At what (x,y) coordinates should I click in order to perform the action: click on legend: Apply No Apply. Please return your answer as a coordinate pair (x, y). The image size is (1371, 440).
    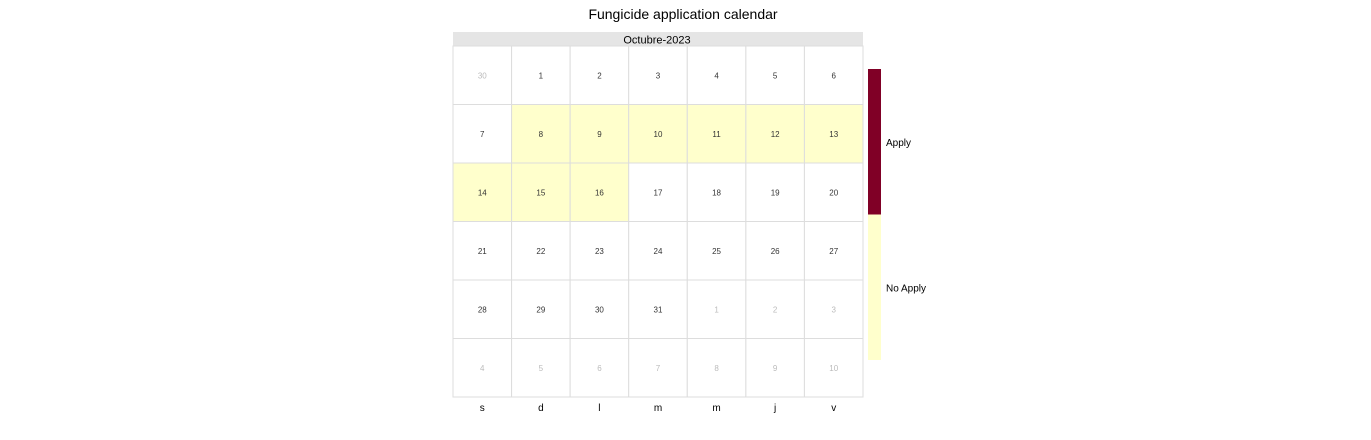
    Looking at the image, I should click on (897, 214).